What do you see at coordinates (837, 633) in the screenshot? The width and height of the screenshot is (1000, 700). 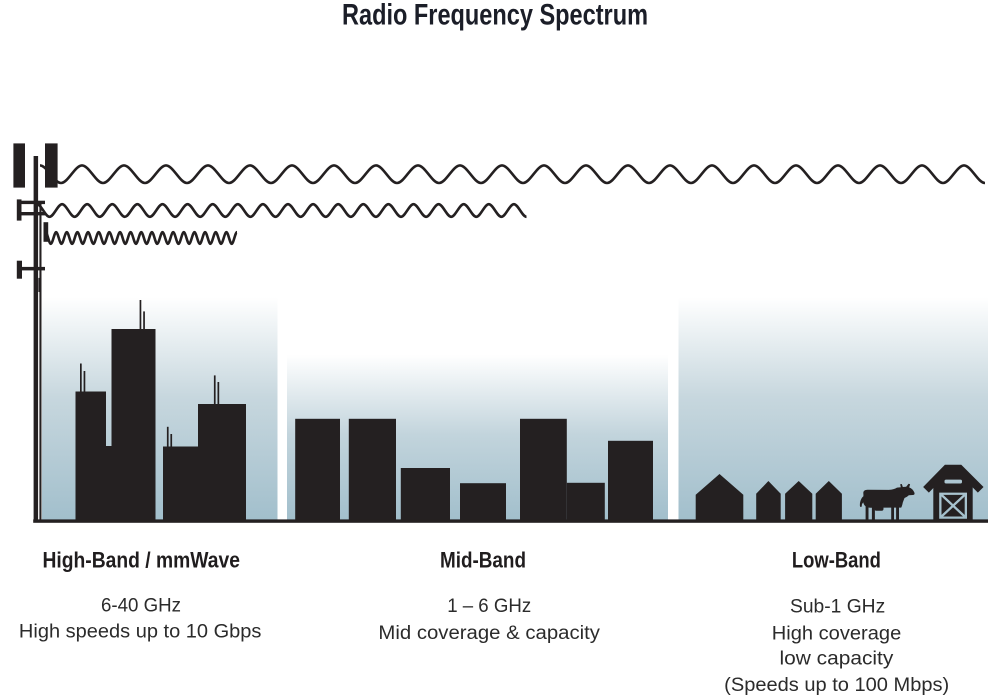 I see `svg-text: High coverage` at bounding box center [837, 633].